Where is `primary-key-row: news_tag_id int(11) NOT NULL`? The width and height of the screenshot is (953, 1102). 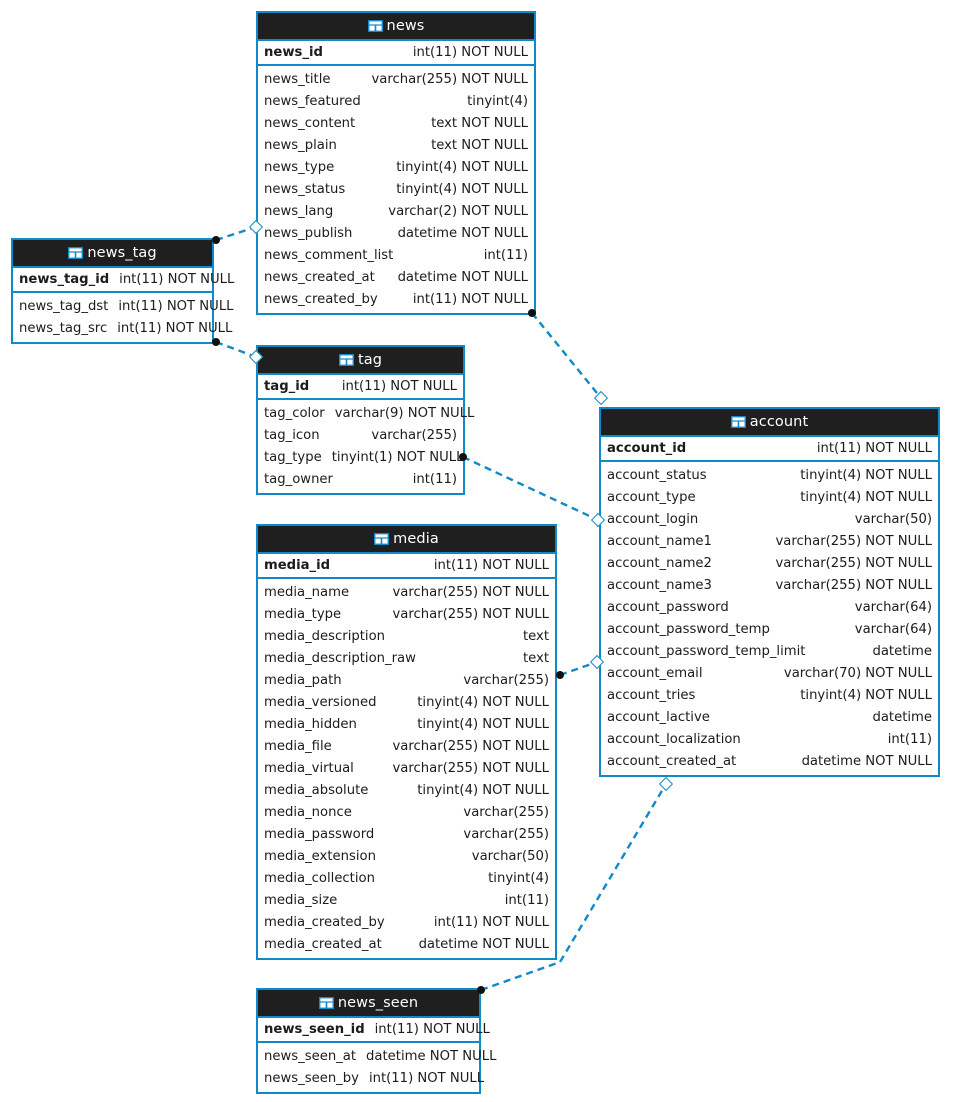
primary-key-row: news_tag_id int(11) NOT NULL is located at coordinates (123, 279).